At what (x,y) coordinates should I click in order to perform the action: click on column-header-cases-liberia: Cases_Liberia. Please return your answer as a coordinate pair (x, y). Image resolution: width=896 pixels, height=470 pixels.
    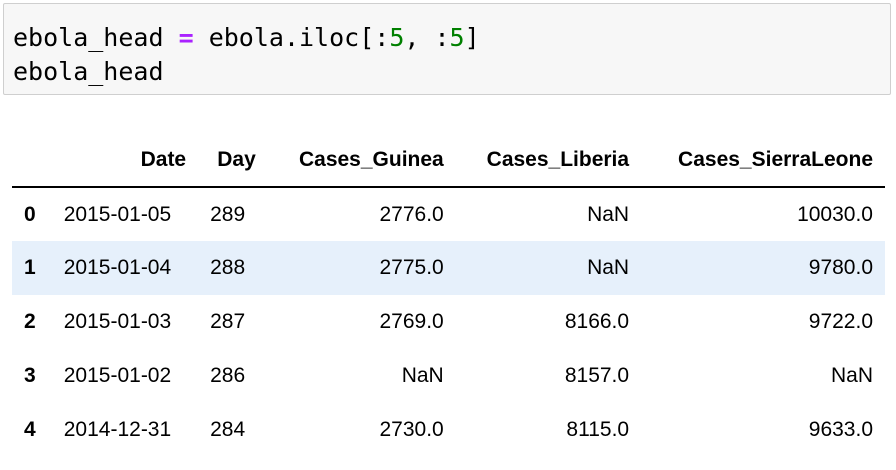
    Looking at the image, I should click on (548, 161).